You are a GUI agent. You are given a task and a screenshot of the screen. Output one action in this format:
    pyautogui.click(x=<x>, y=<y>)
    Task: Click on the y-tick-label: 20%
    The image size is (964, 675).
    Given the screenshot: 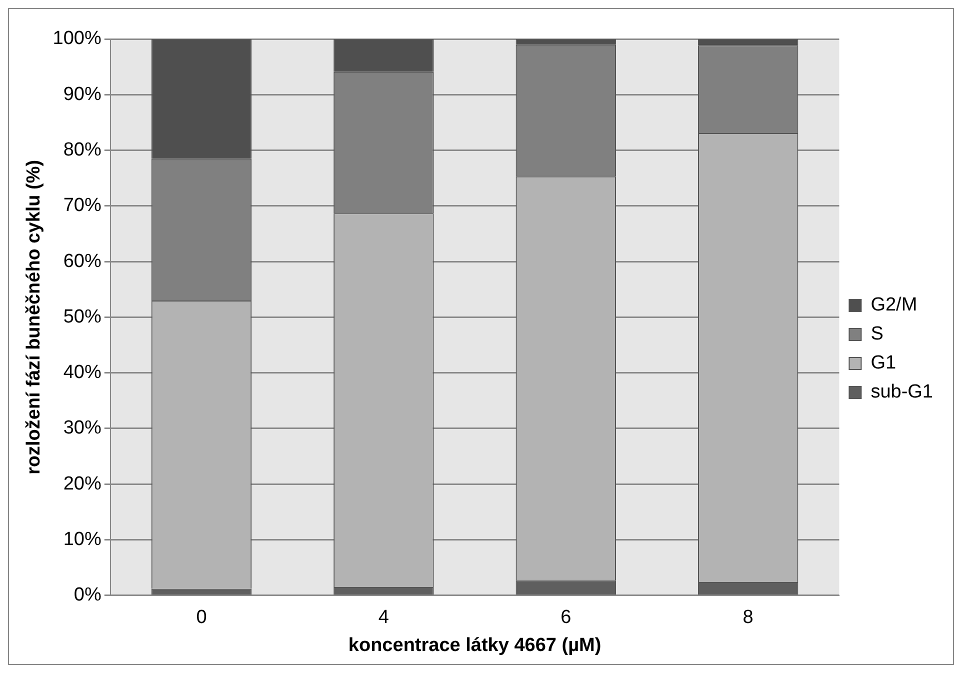 What is the action you would take?
    pyautogui.click(x=82, y=483)
    